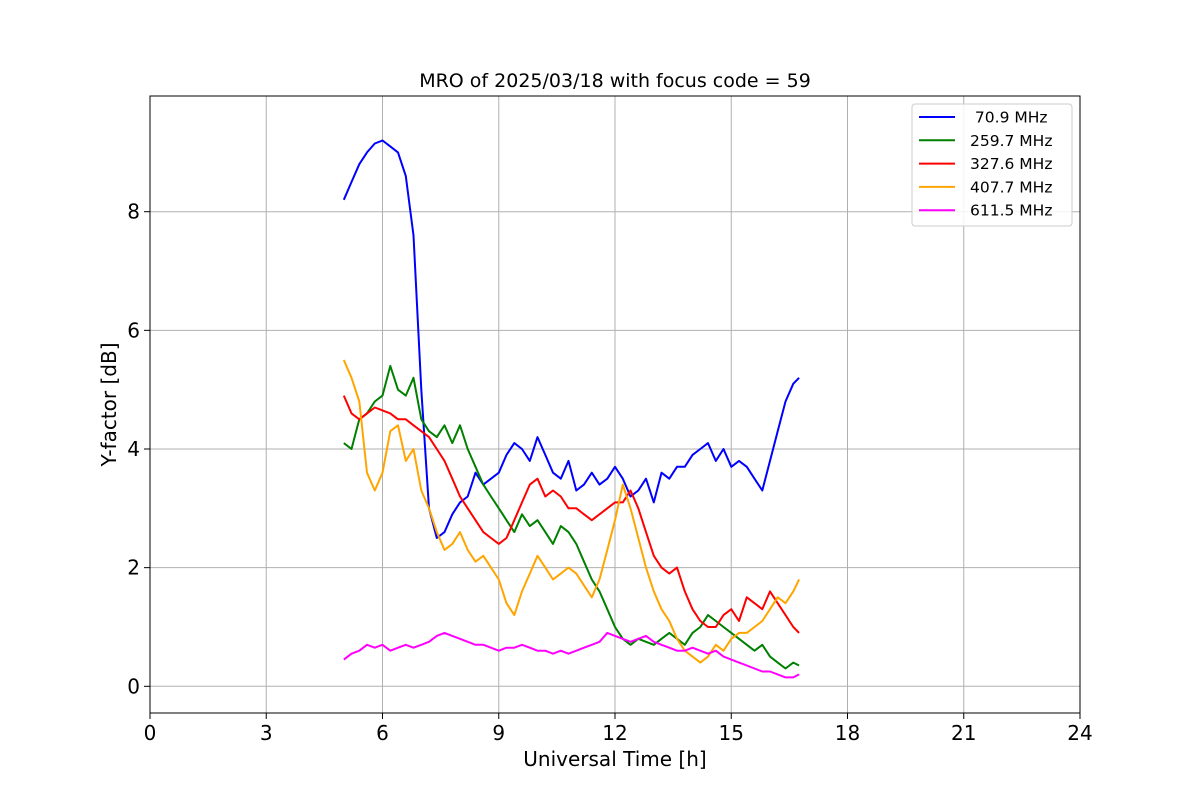 Image resolution: width=1200 pixels, height=804 pixels. Describe the element at coordinates (133, 568) in the screenshot. I see `y-tick-label: 2` at that location.